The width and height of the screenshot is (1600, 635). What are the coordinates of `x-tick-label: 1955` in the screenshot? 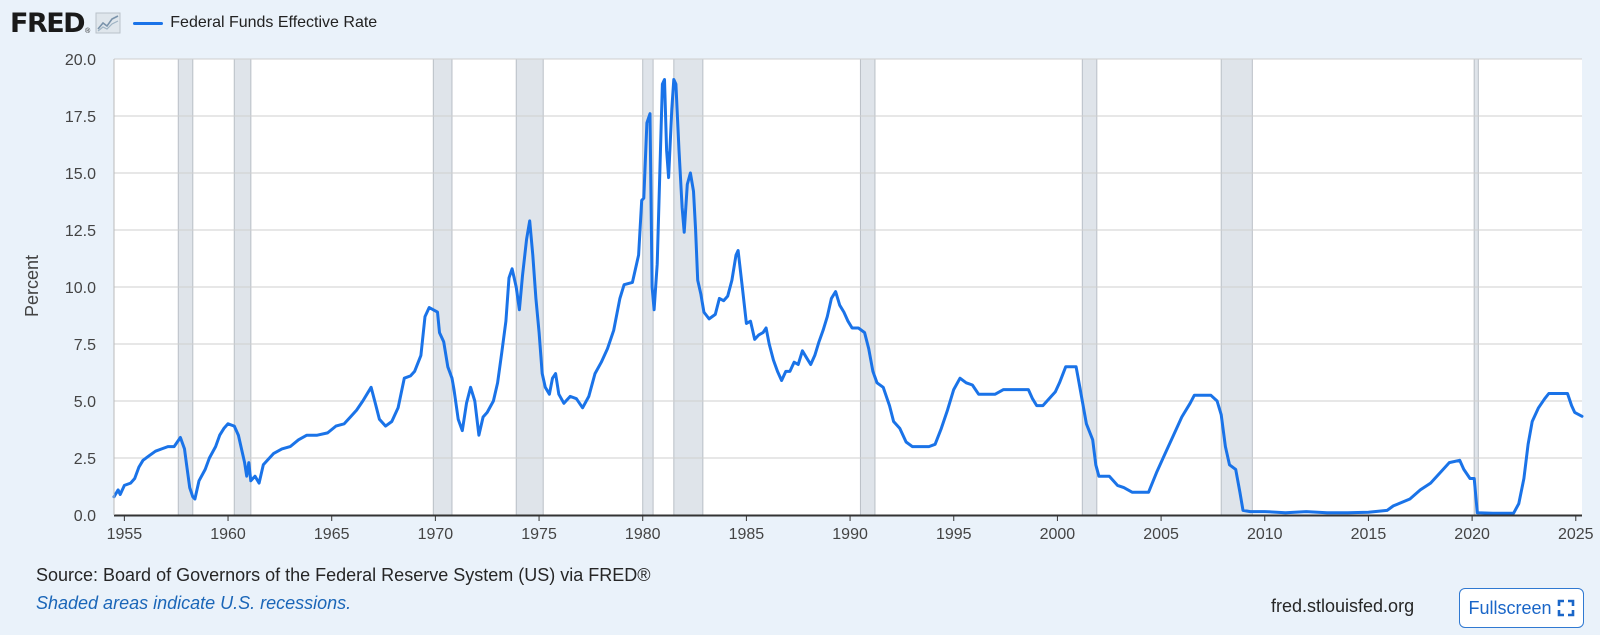 It's located at (125, 534).